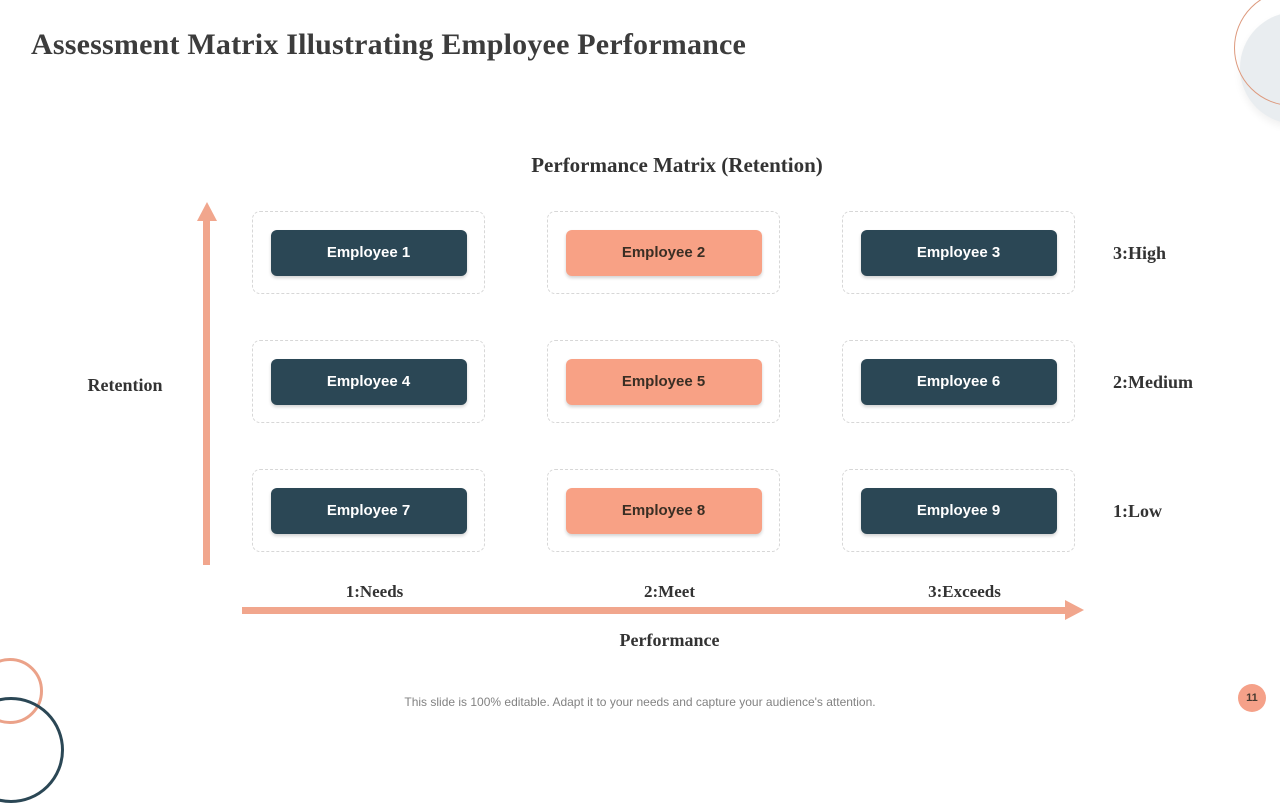 The height and width of the screenshot is (803, 1280). Describe the element at coordinates (669, 591) in the screenshot. I see `x-tick-meet: 2:Meet` at that location.